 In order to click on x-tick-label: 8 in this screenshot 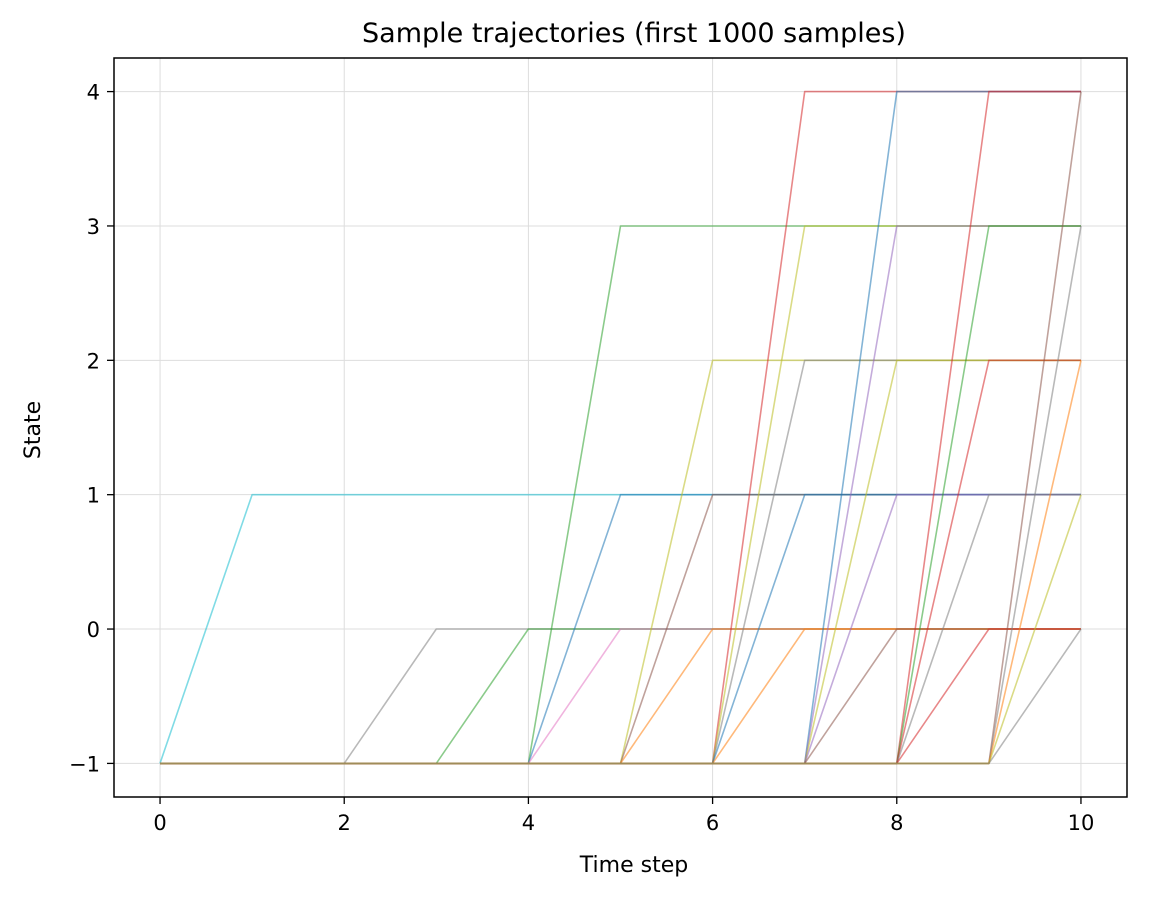, I will do `click(896, 823)`.